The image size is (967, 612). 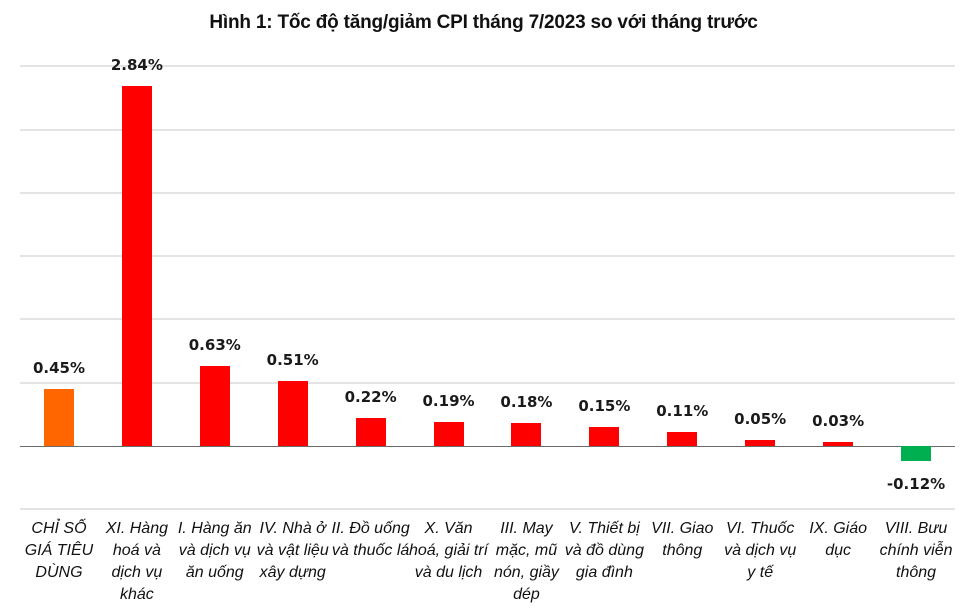 I want to click on data-label: 0.15%, so click(x=604, y=406).